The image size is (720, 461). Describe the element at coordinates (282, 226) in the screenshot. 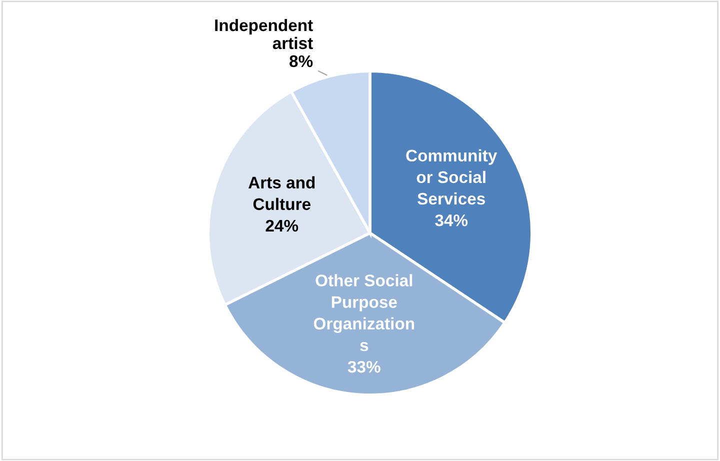

I see `data-label: 24%` at that location.